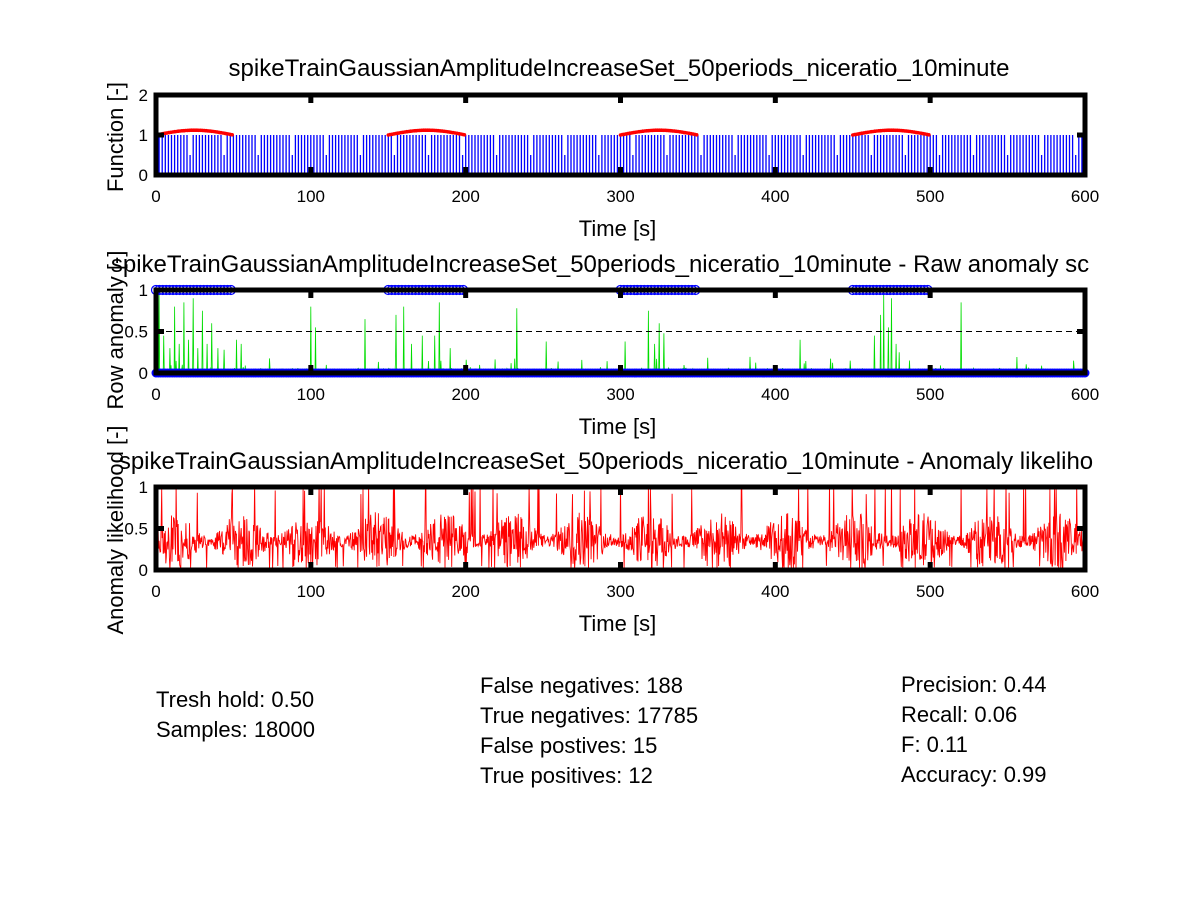 The width and height of the screenshot is (1200, 900). Describe the element at coordinates (235, 699) in the screenshot. I see `threshold-text: Tresh hold: 0.50` at that location.